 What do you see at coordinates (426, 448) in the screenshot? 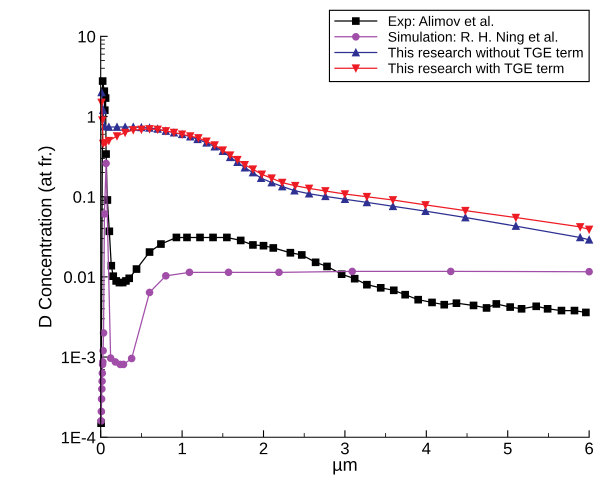
I see `x-tick-label: 4` at bounding box center [426, 448].